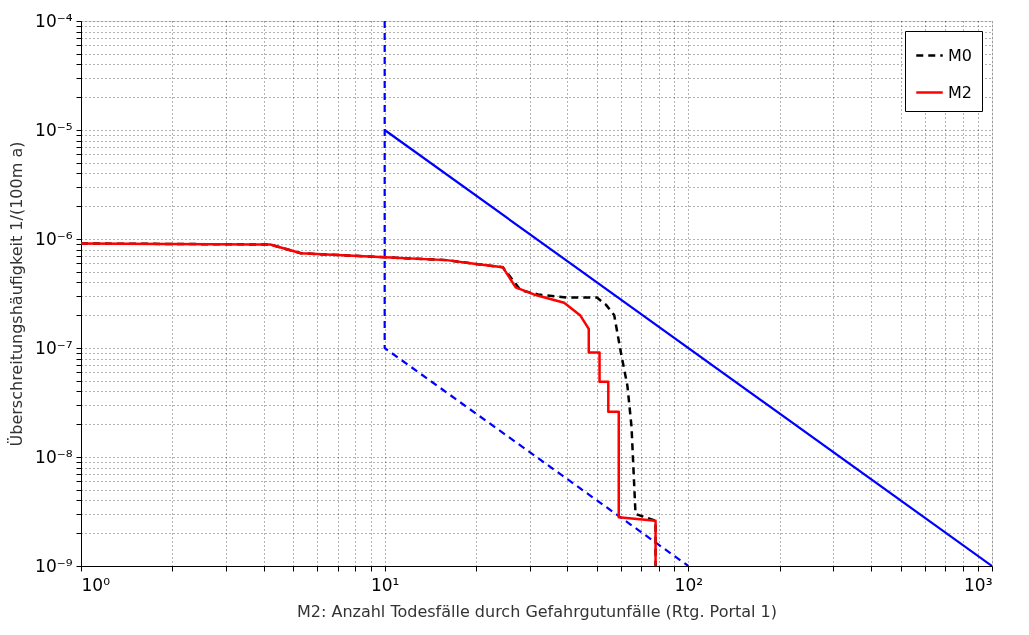  I want to click on legend-label: M2, so click(960, 92).